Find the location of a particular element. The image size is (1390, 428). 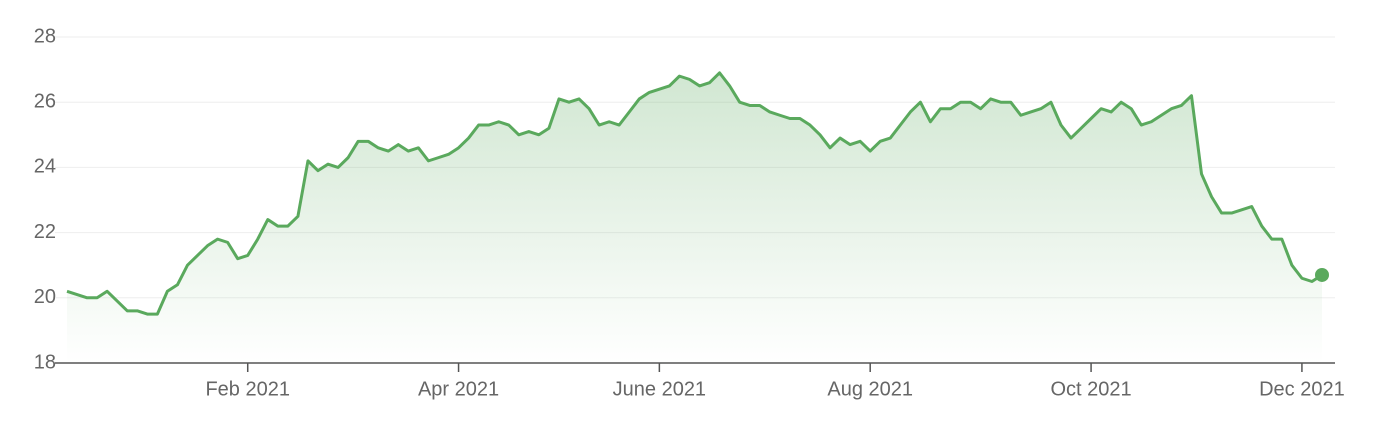

x-tick-label: Aug 2021 is located at coordinates (870, 389).